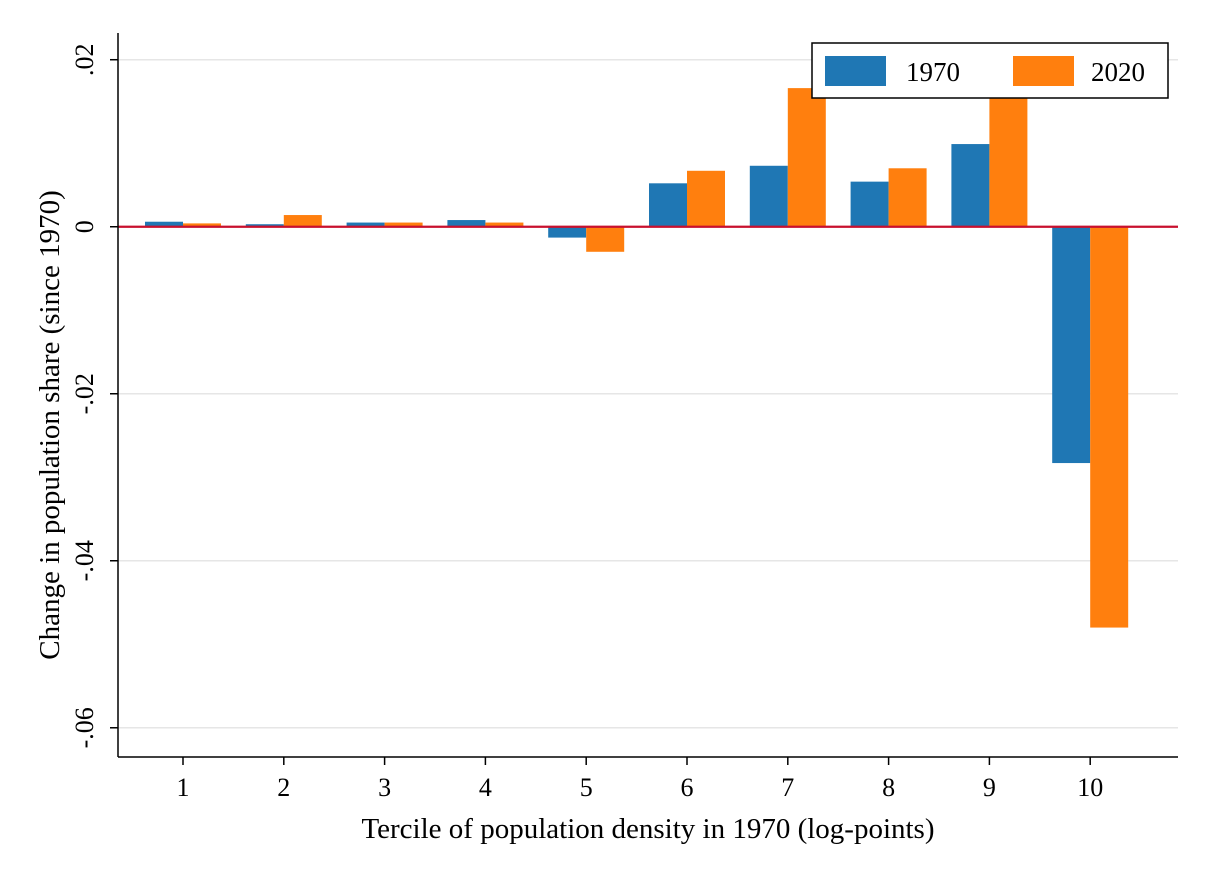  Describe the element at coordinates (1043, 71) in the screenshot. I see `legend-swatch-2020` at that location.